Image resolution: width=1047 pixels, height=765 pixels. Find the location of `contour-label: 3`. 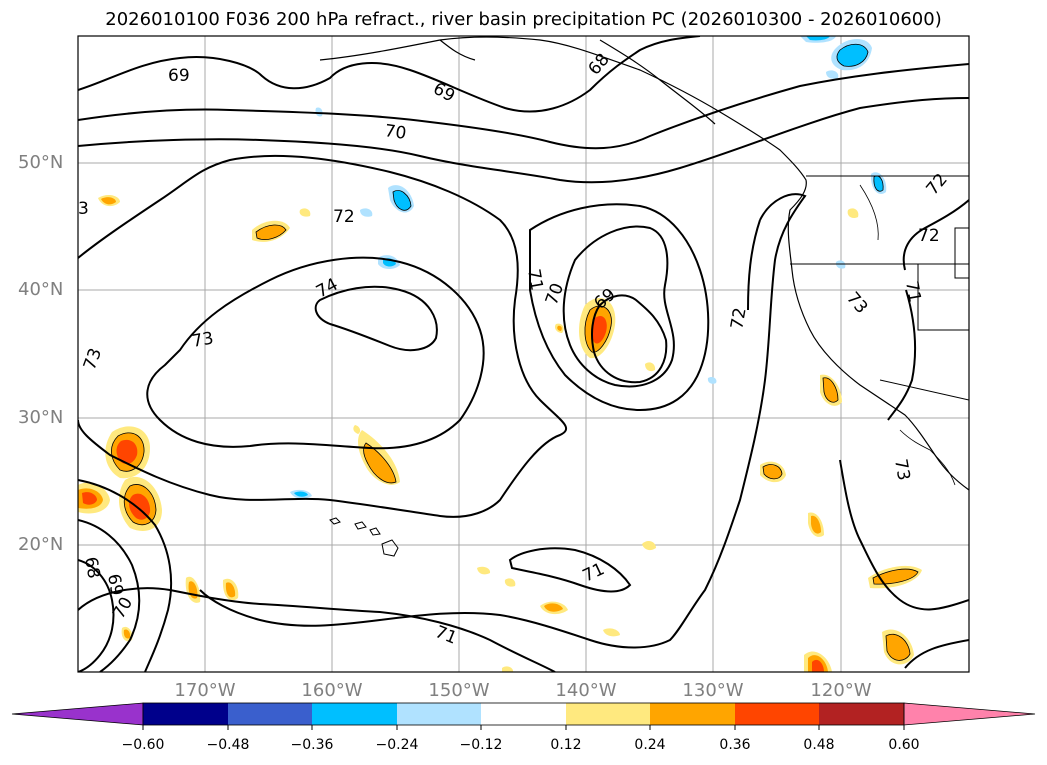

contour-label: 3 is located at coordinates (83, 209).